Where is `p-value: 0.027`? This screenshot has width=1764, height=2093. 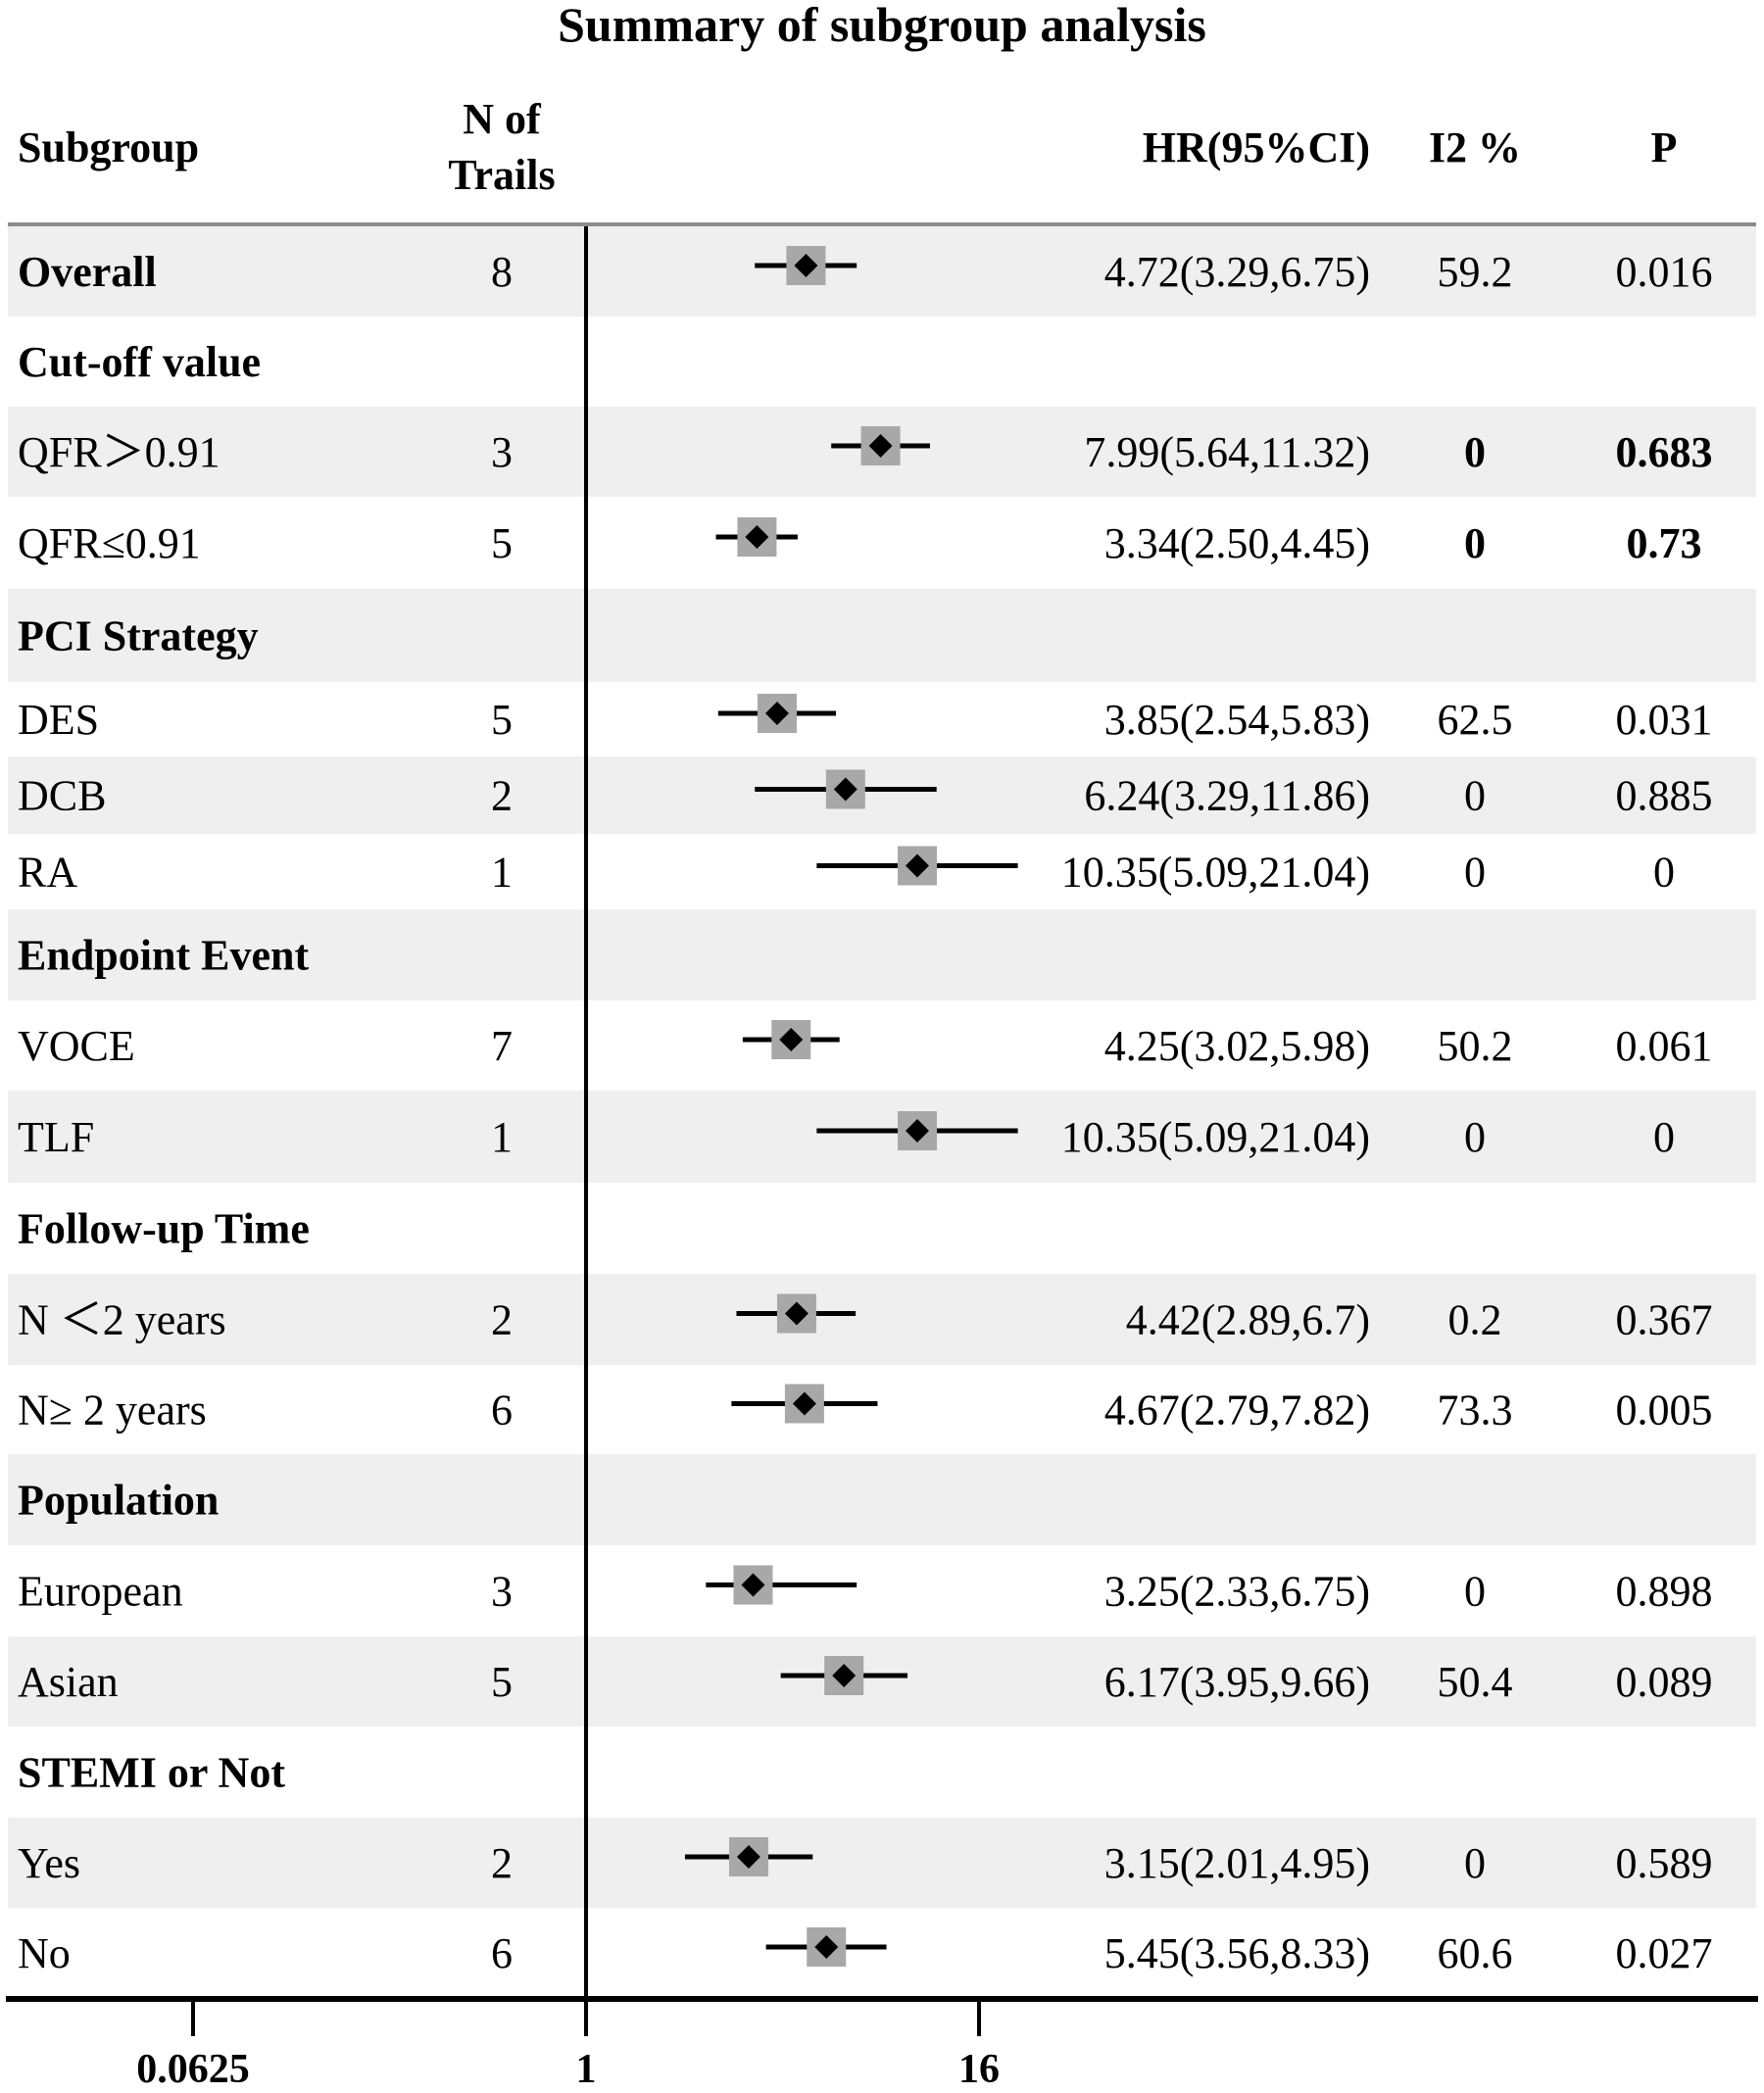
p-value: 0.027 is located at coordinates (1664, 1953).